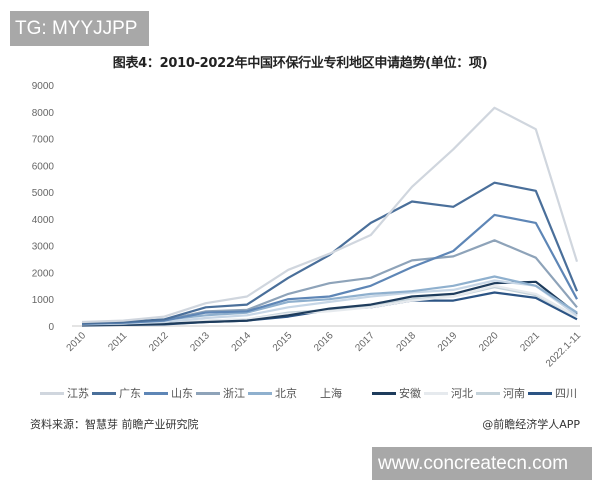  I want to click on legend-item: 四川, so click(552, 393).